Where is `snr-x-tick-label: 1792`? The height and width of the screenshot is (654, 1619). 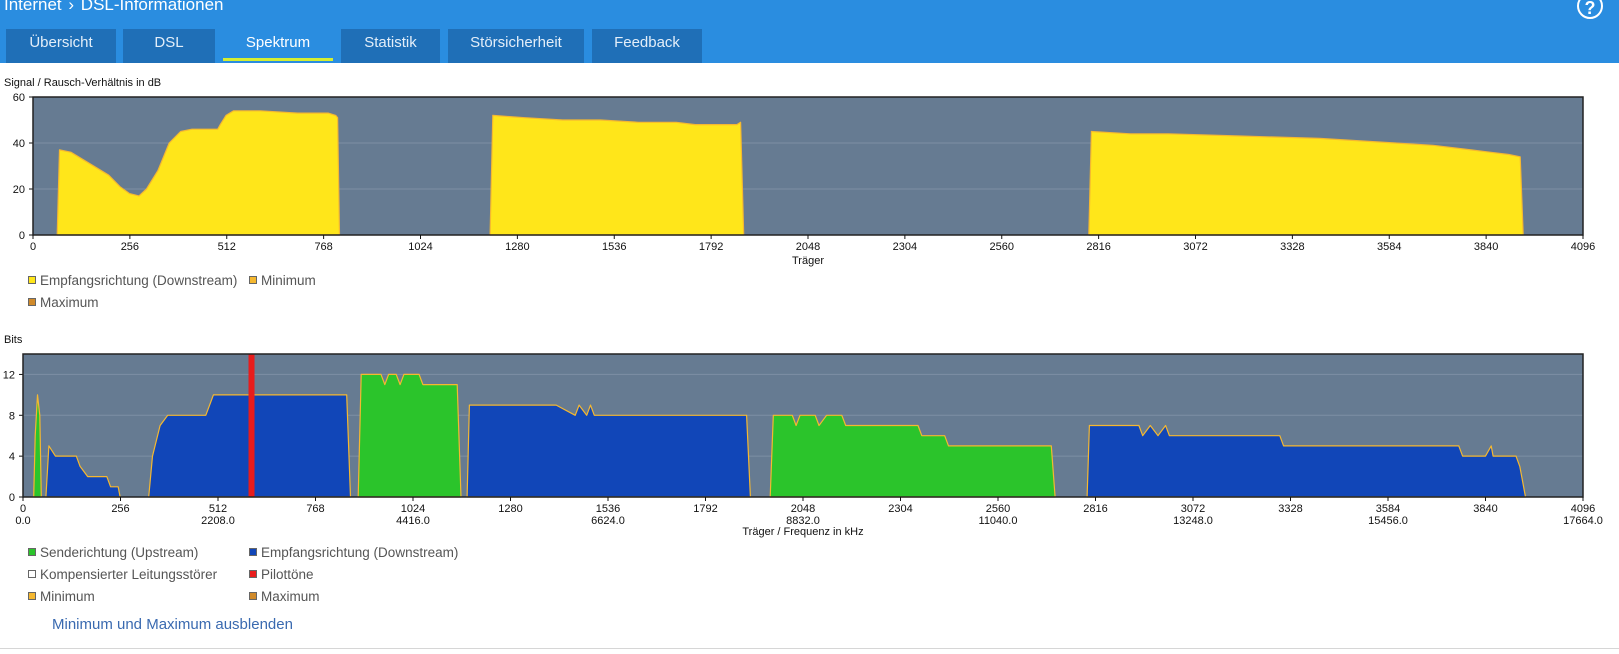 snr-x-tick-label: 1792 is located at coordinates (711, 247).